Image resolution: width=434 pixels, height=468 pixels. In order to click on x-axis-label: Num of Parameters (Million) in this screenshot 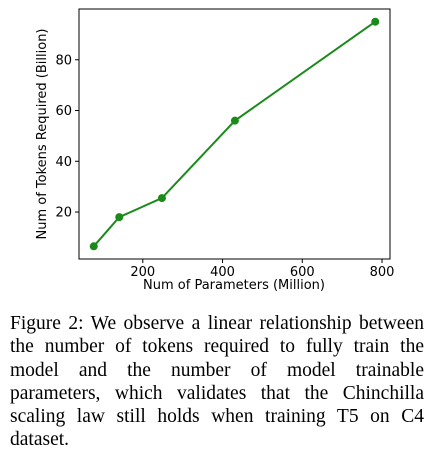, I will do `click(234, 285)`.